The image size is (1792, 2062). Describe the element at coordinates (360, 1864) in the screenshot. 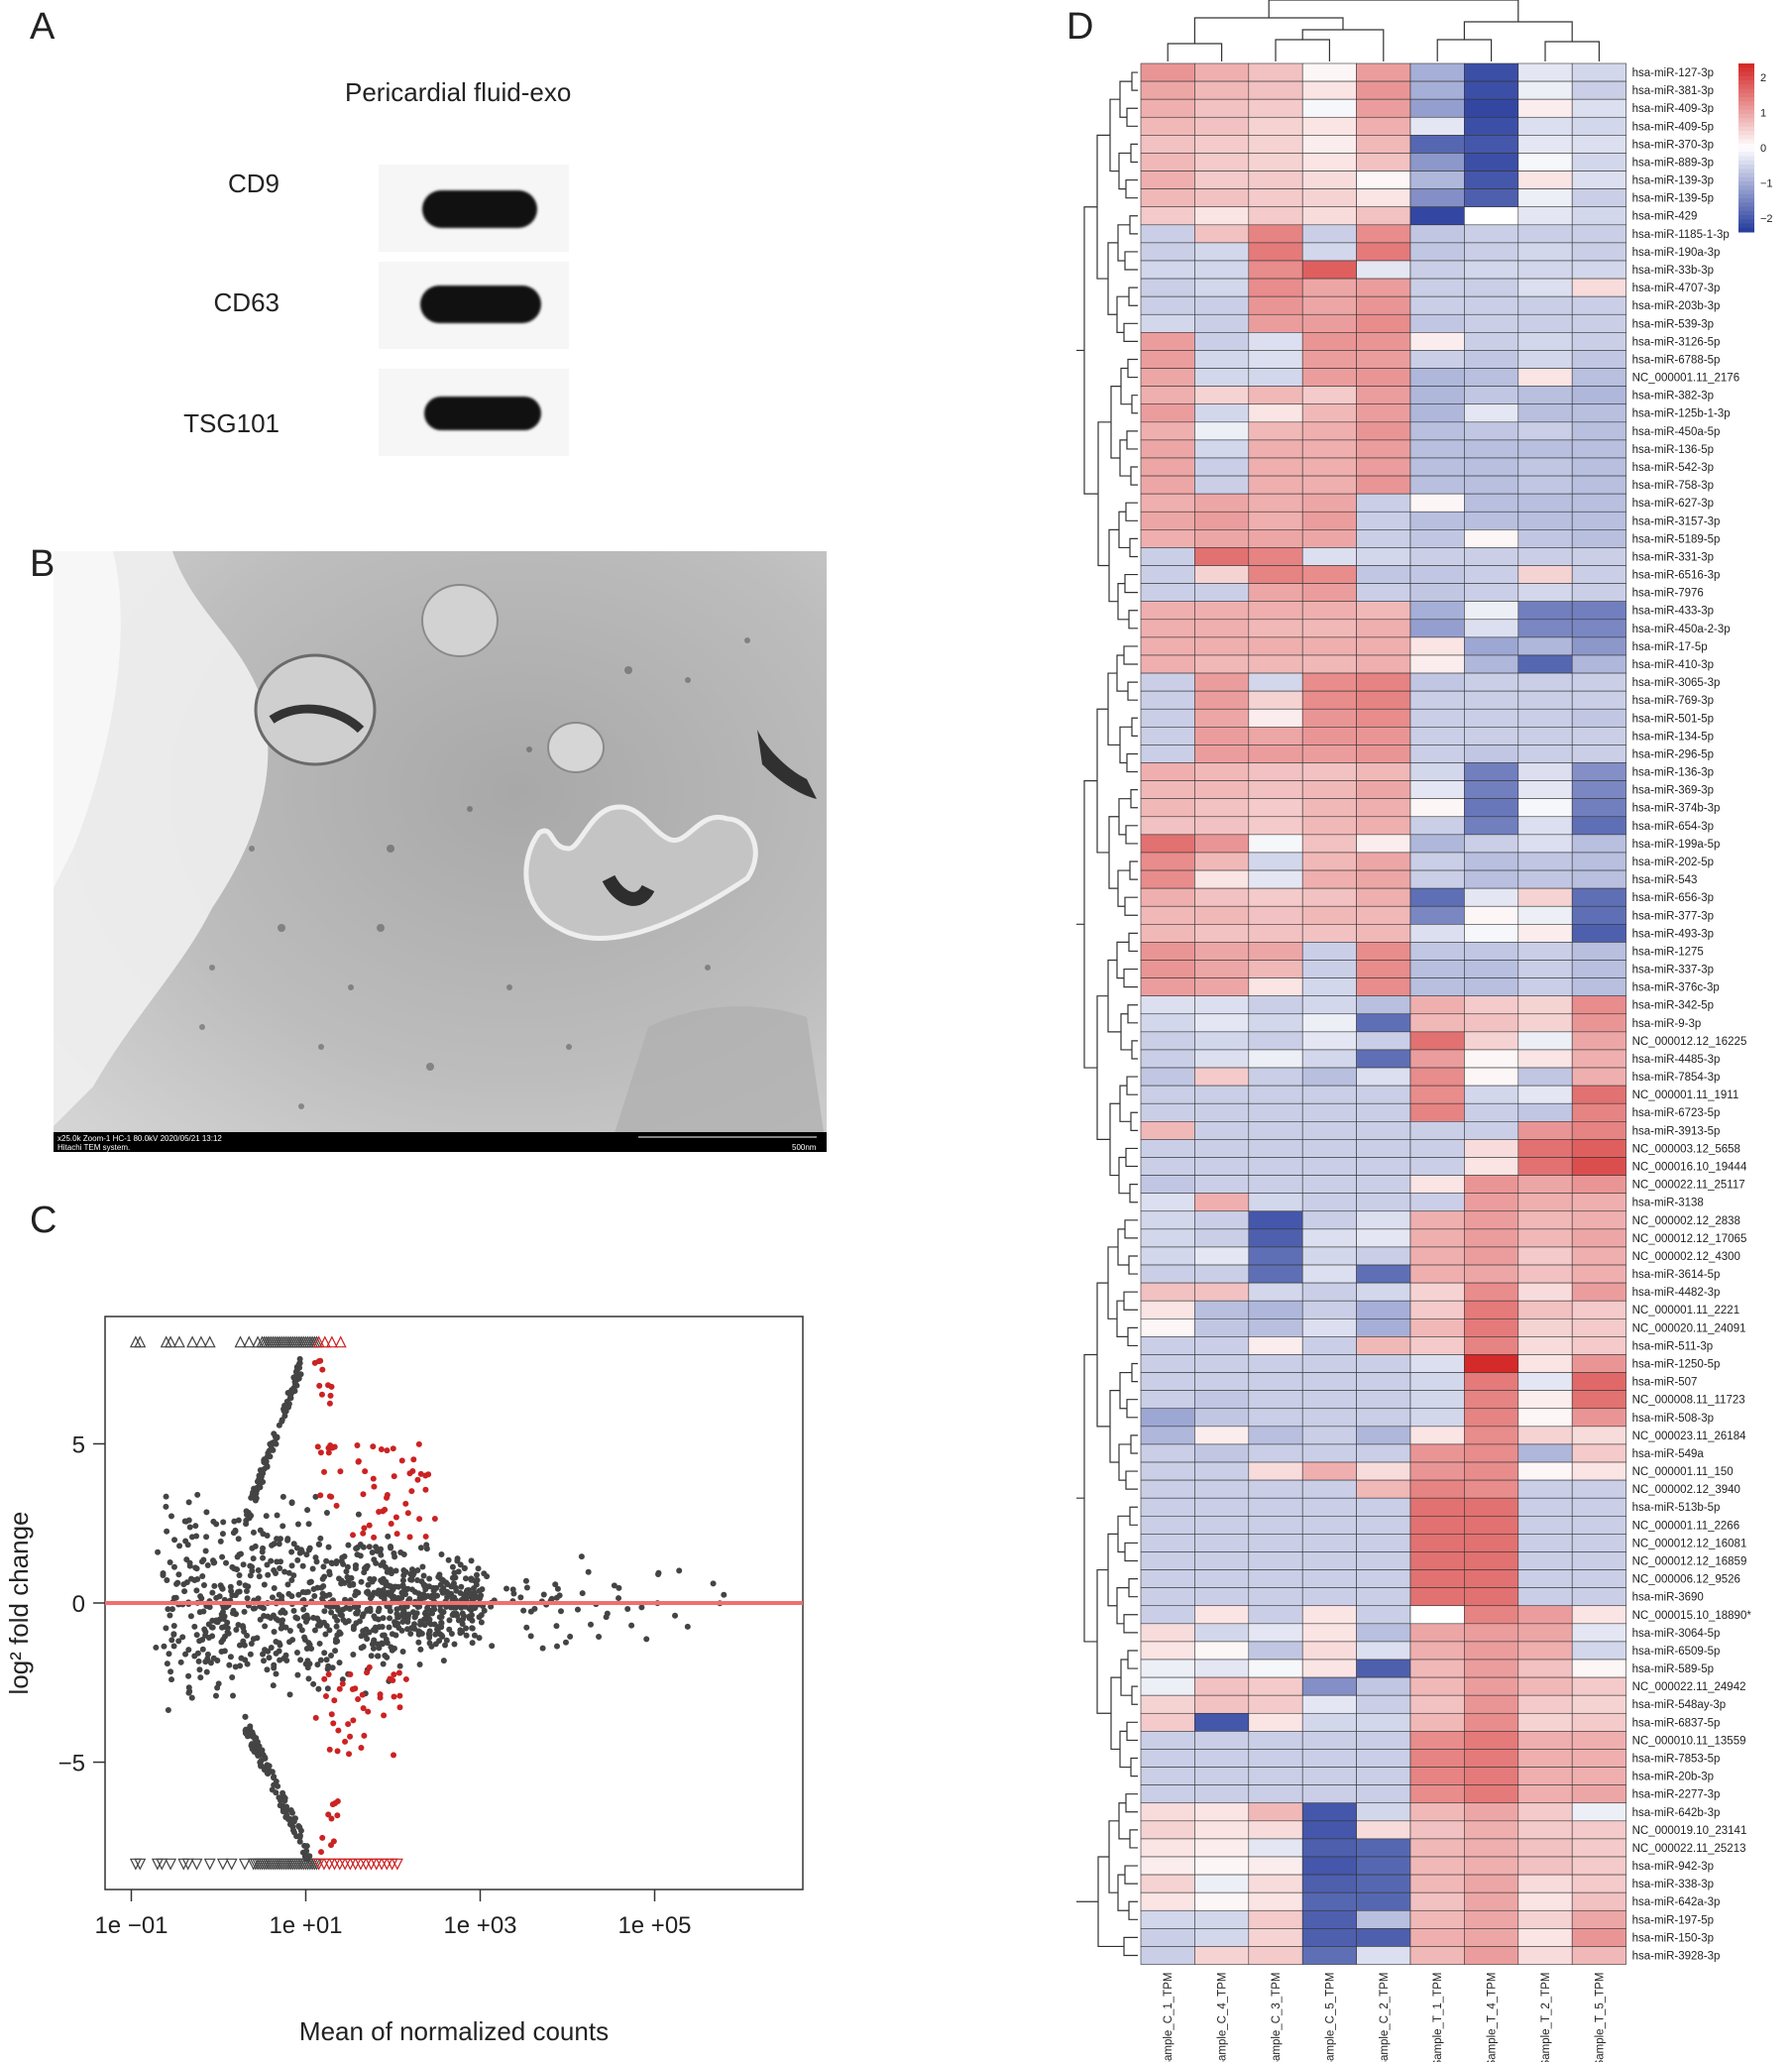

I see `capped-point-down` at that location.